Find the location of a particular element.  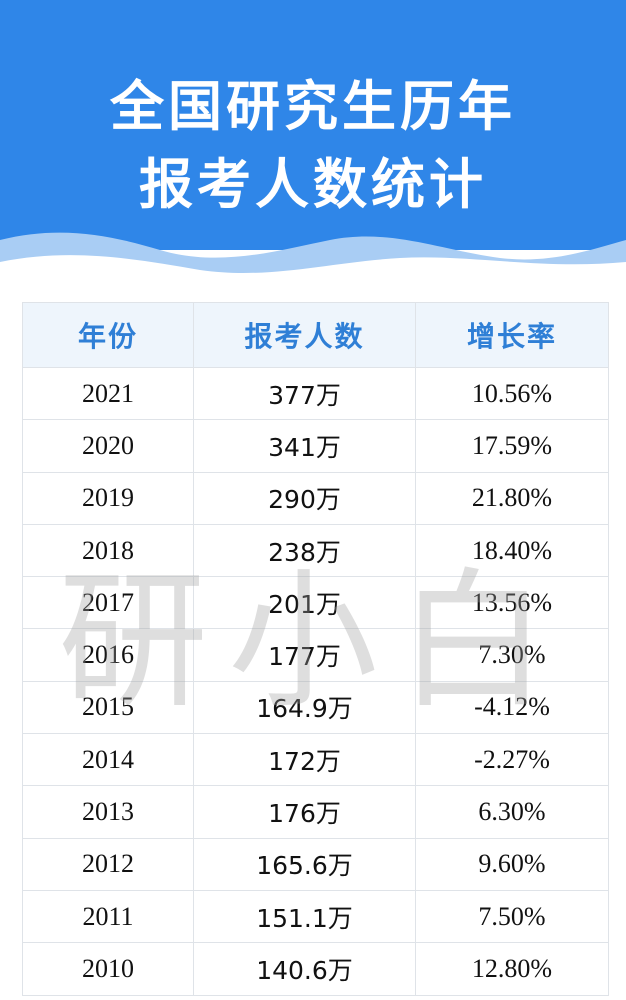

column-header: 年份 is located at coordinates (108, 335).